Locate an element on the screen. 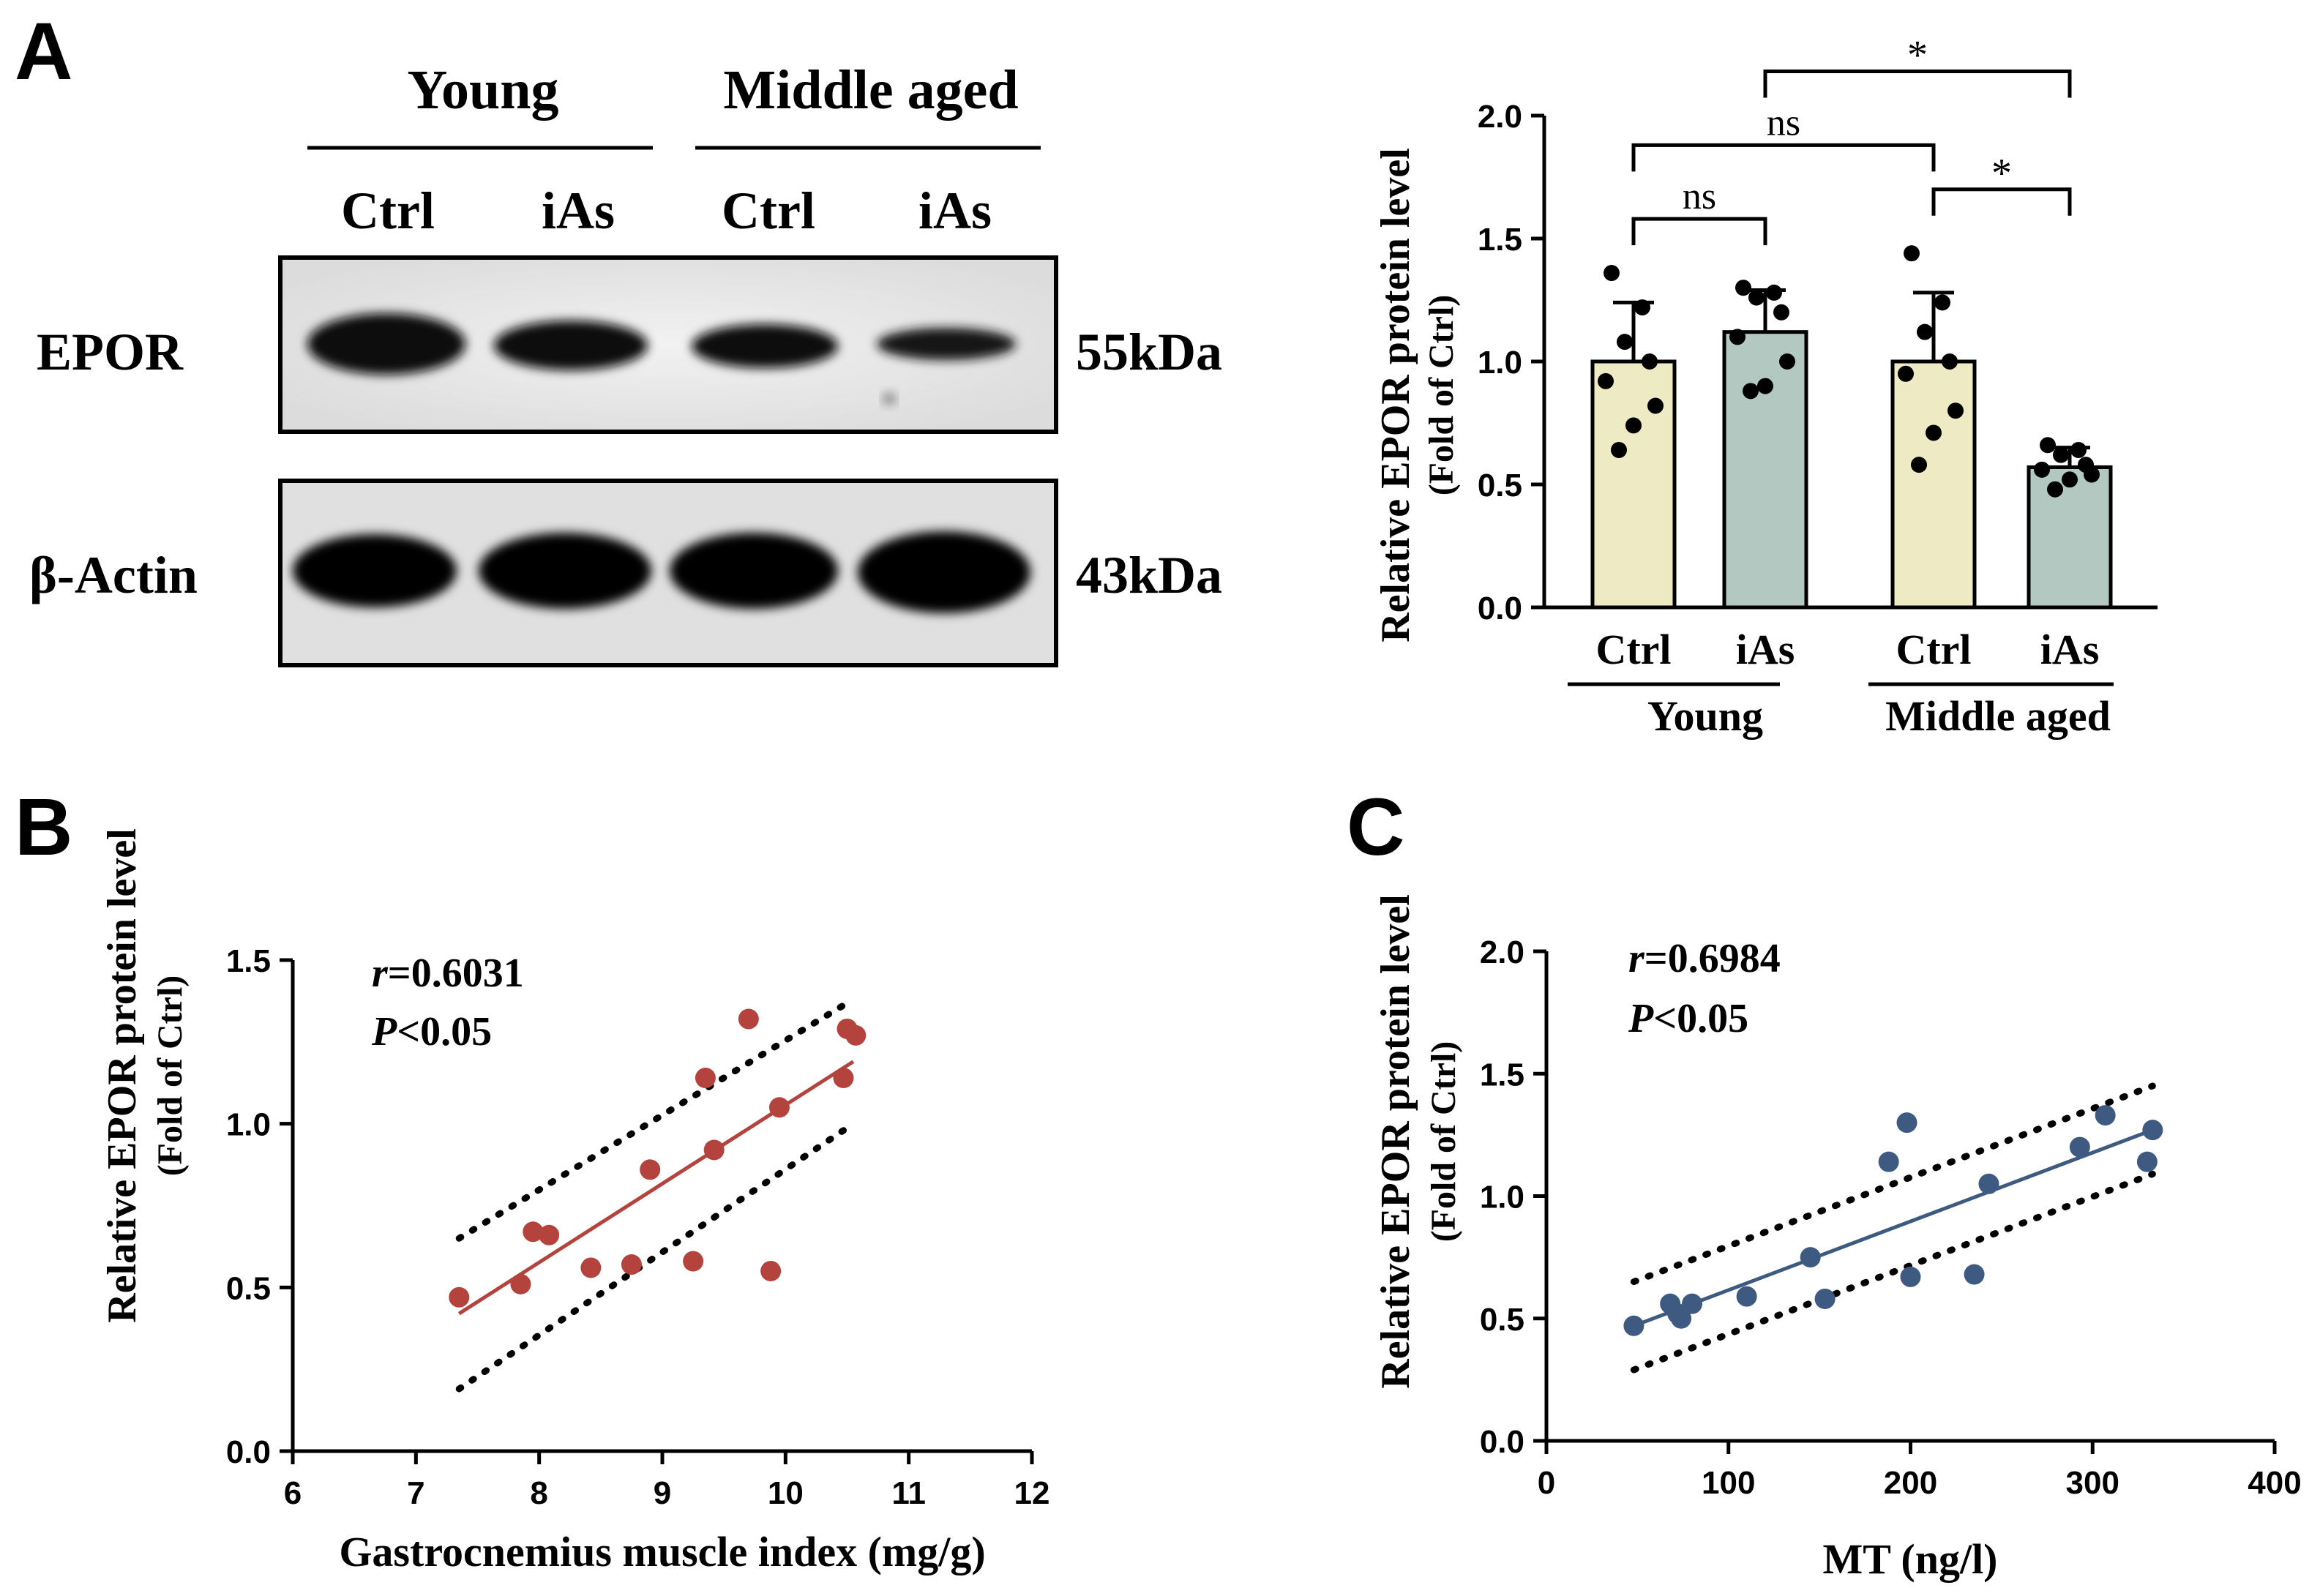 The height and width of the screenshot is (1596, 2320). scatter-b-x-tick-label: 10 is located at coordinates (786, 1493).